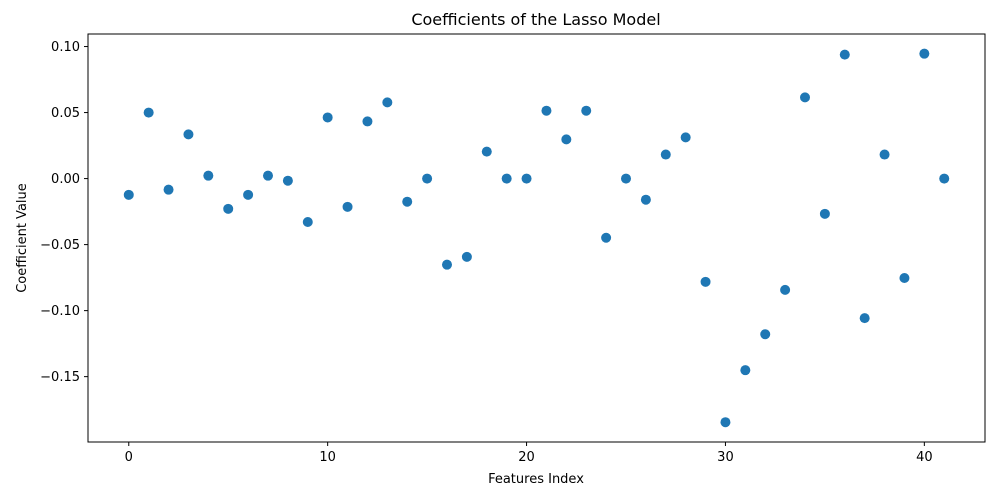  I want to click on y-tick-label: −0.05, so click(60, 245).